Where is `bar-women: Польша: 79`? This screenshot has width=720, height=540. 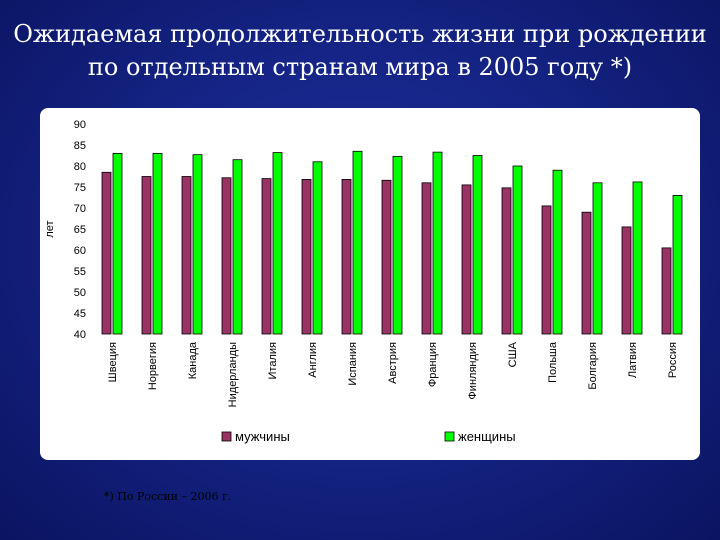
bar-women: Польша: 79 is located at coordinates (557, 252).